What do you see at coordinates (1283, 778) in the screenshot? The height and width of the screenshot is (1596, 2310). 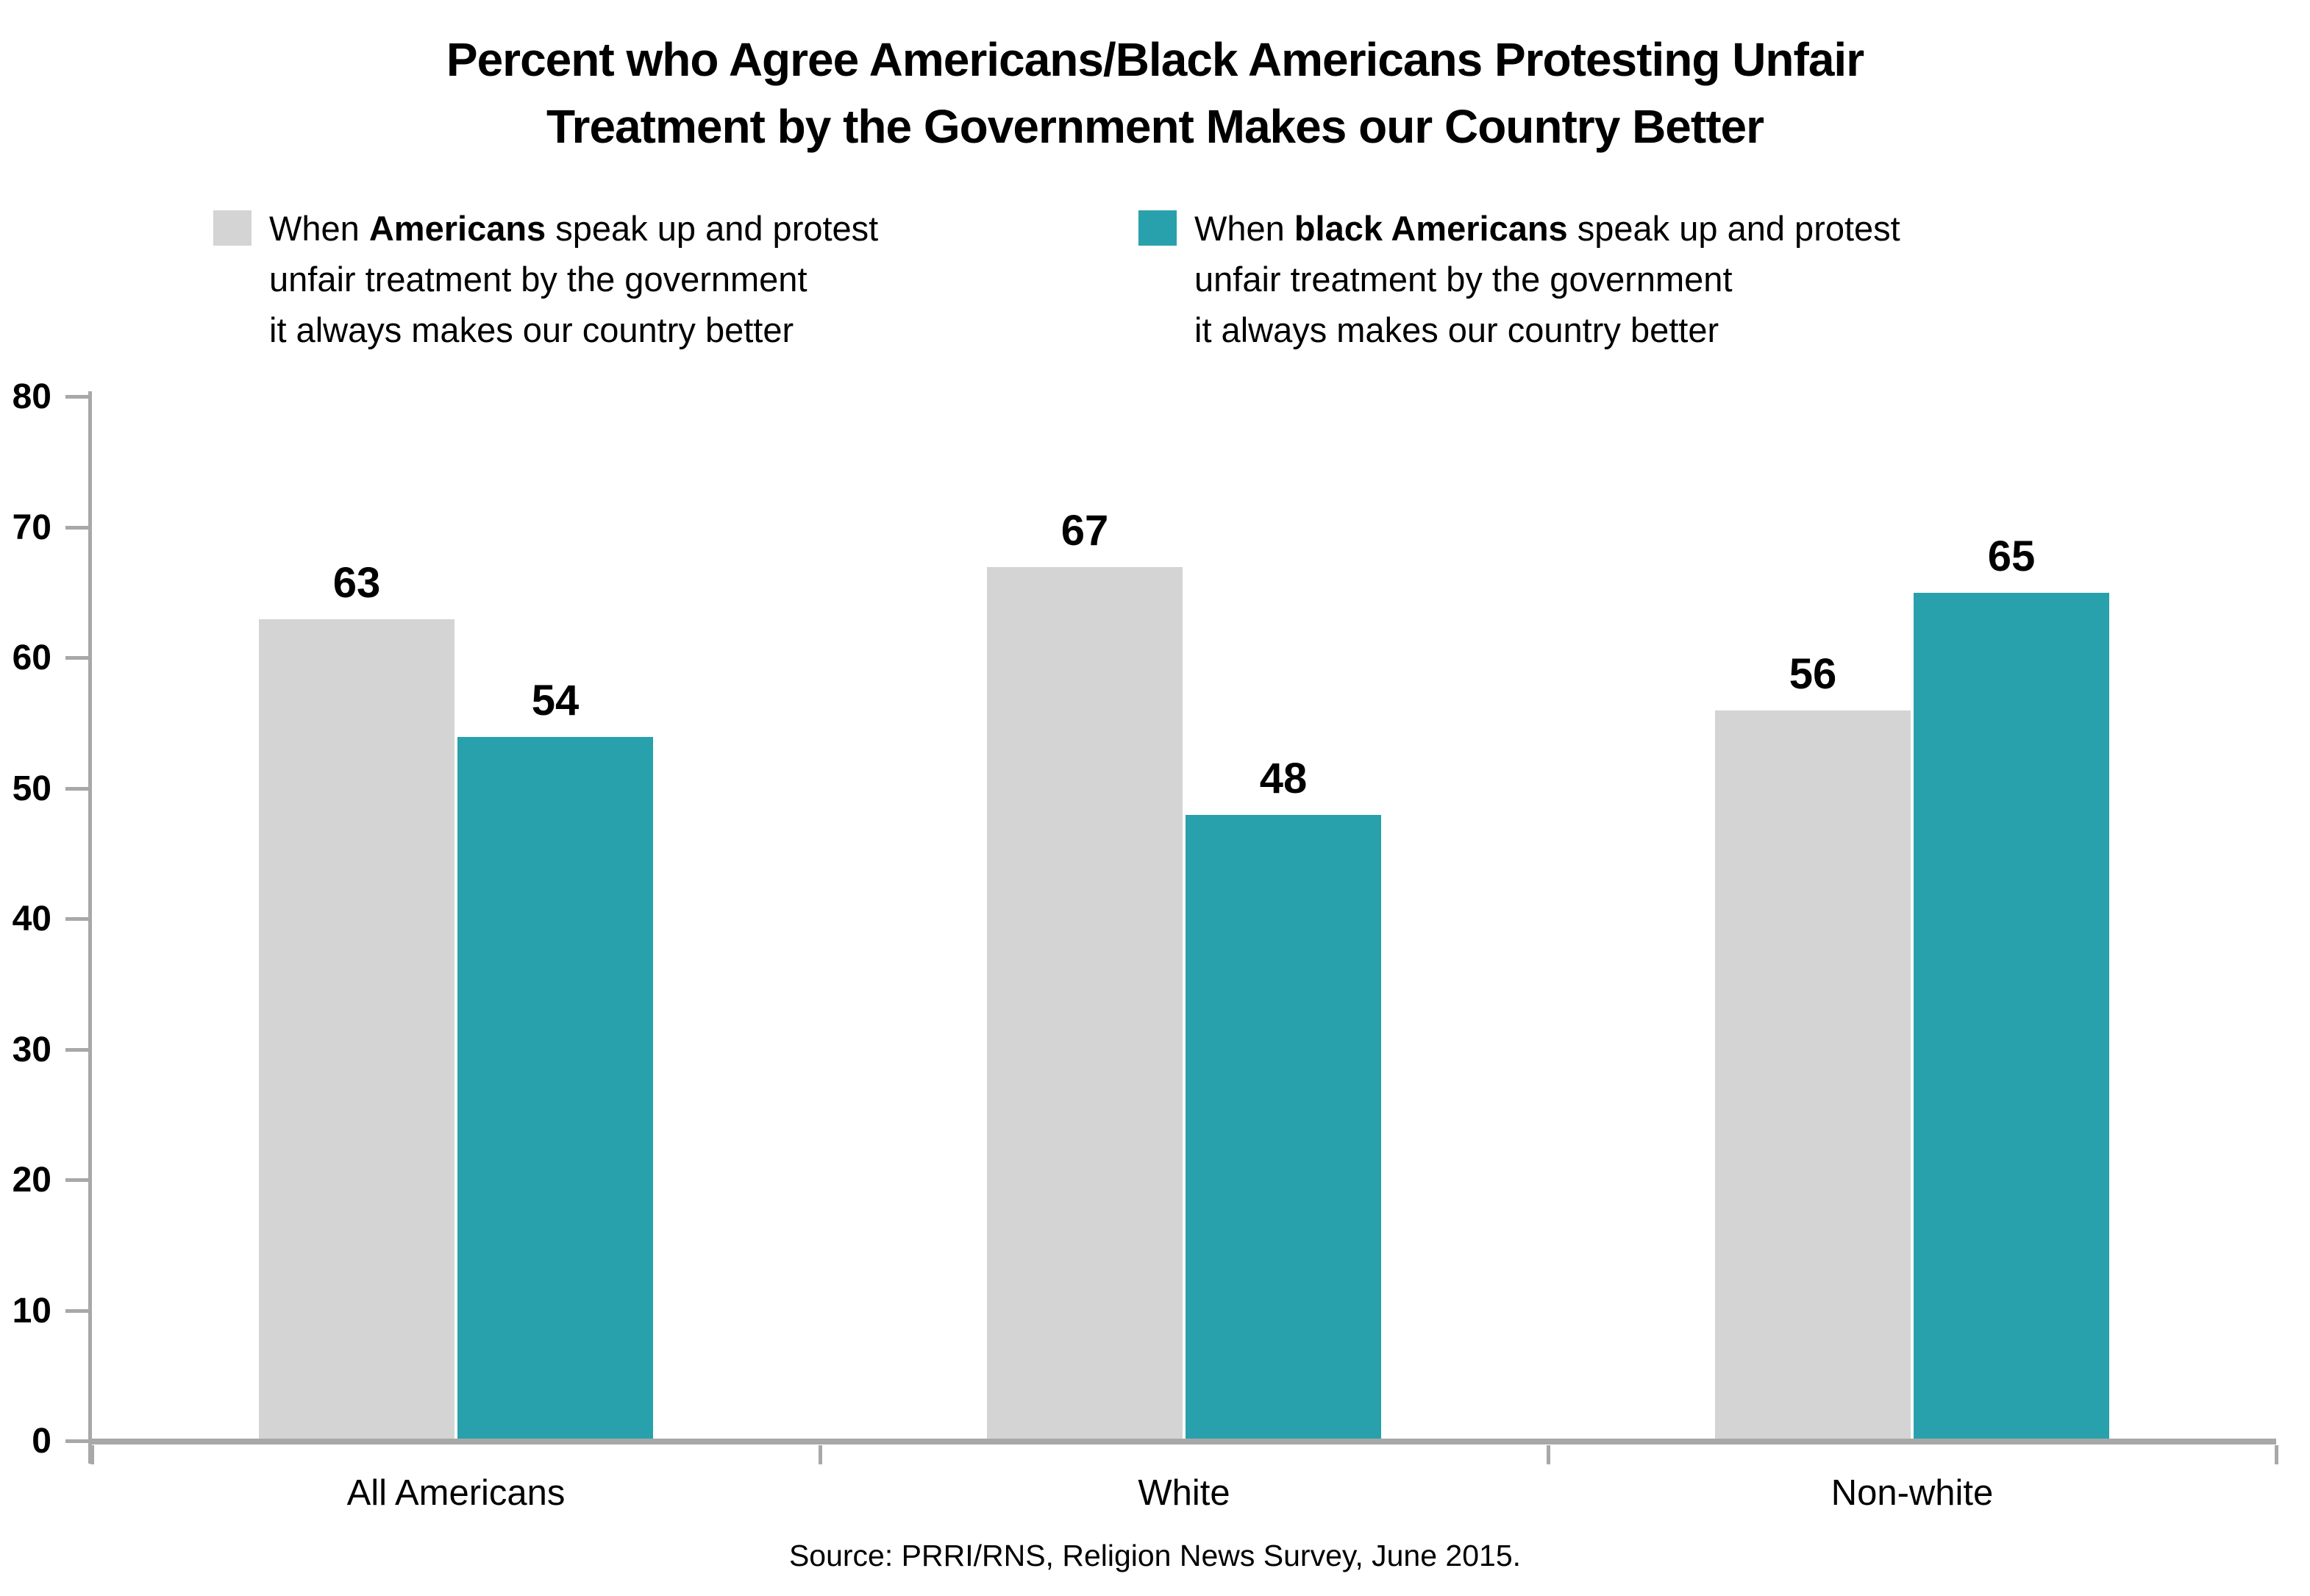 I see `bar-value-label: 48` at bounding box center [1283, 778].